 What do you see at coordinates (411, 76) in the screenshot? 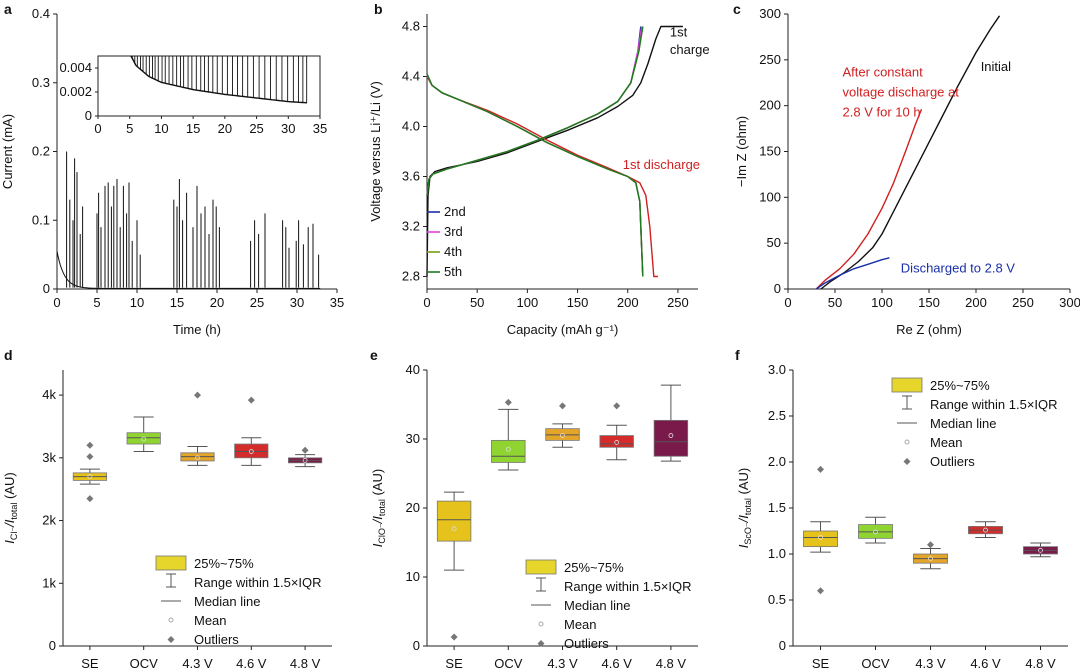
I see `y-tick-label: 4.4` at bounding box center [411, 76].